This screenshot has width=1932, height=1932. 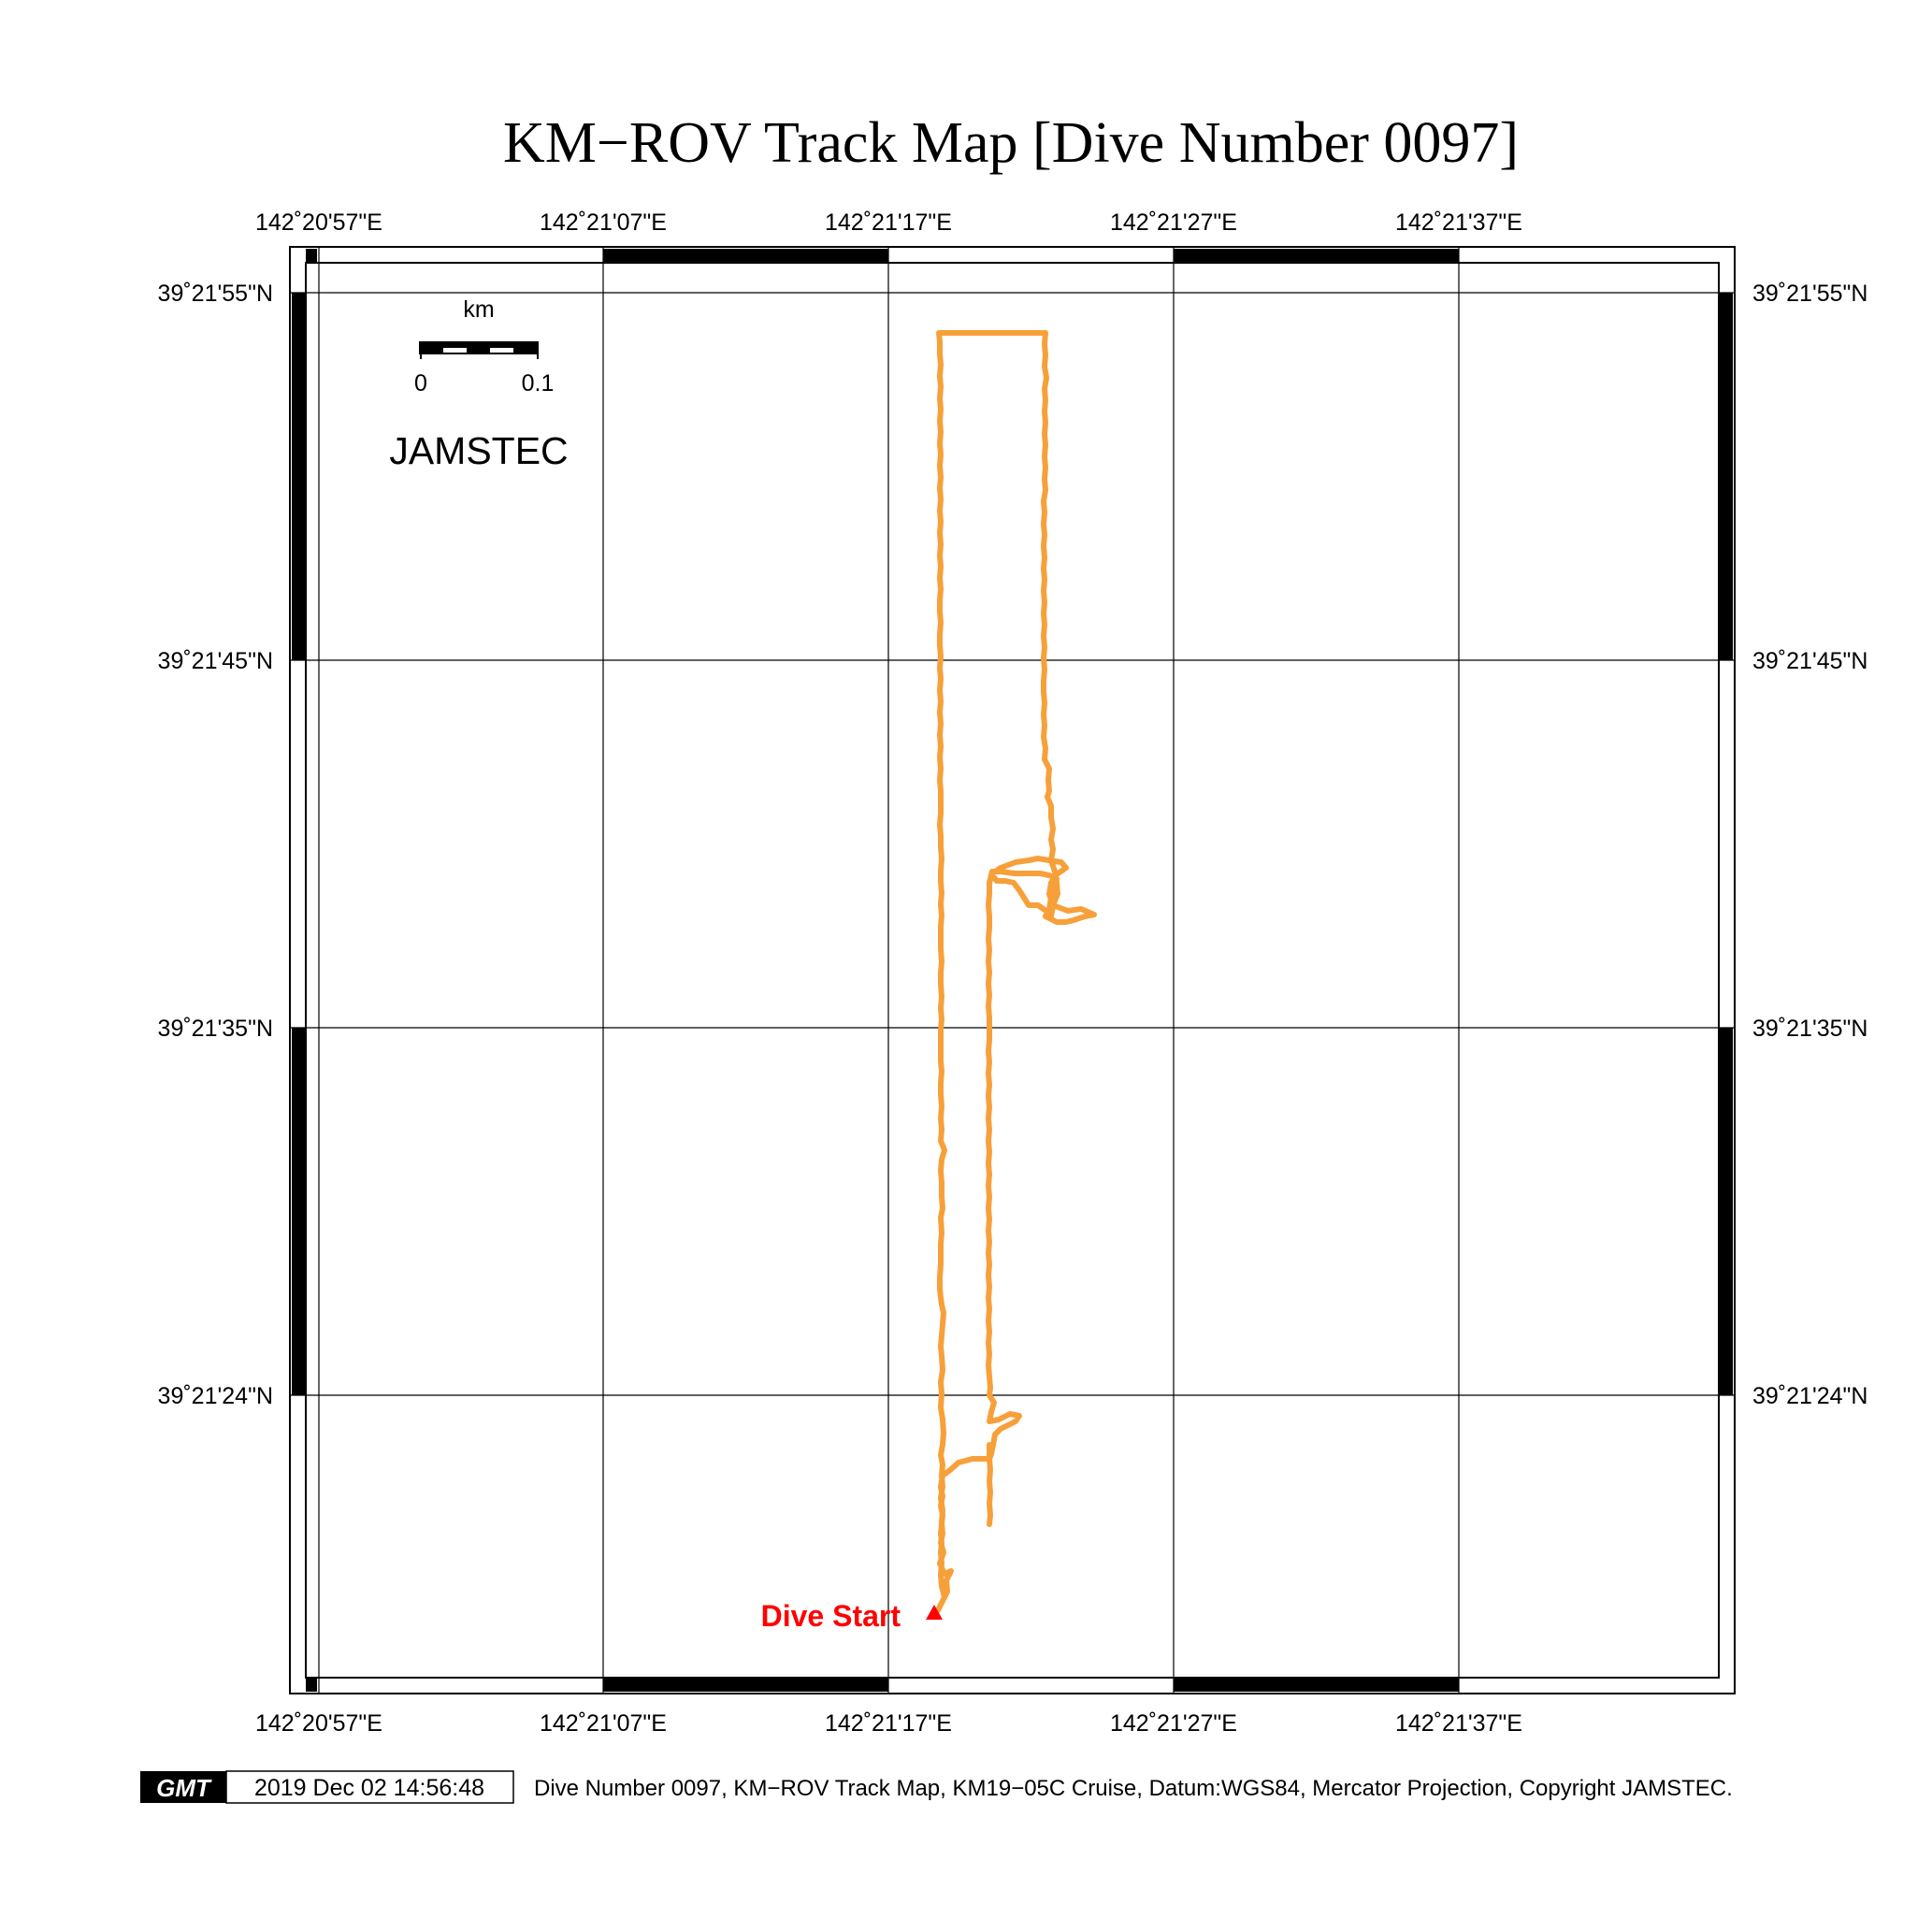 What do you see at coordinates (888, 1723) in the screenshot?
I see `lon-label-bottom-3: 142˚21'17"E` at bounding box center [888, 1723].